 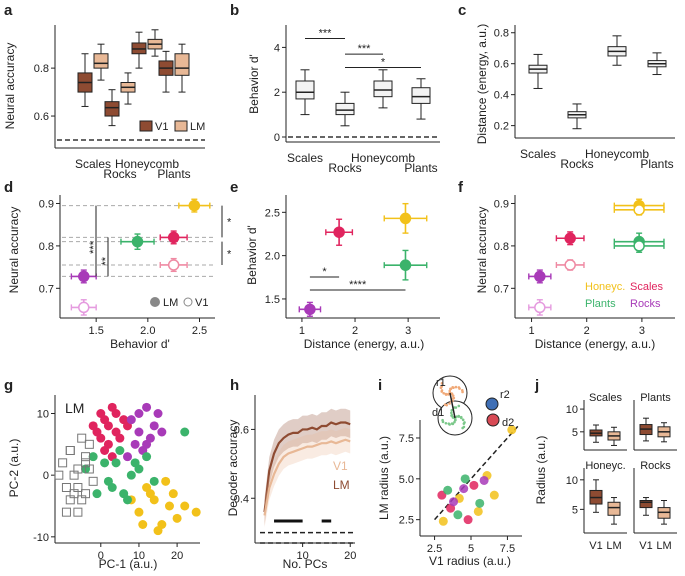 I want to click on x-tick-label: 20, so click(x=350, y=556).